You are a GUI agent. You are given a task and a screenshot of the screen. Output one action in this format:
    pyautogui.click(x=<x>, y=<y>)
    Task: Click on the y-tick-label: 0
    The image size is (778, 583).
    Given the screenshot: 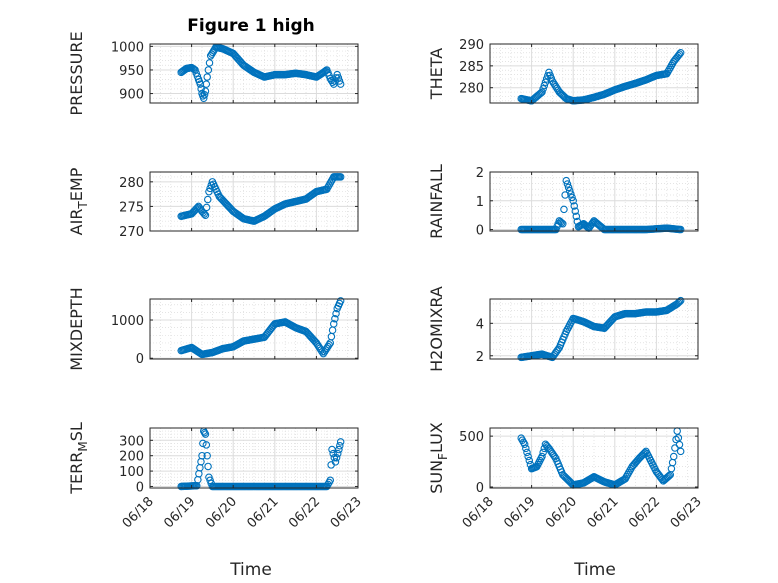 What is the action you would take?
    pyautogui.click(x=480, y=231)
    